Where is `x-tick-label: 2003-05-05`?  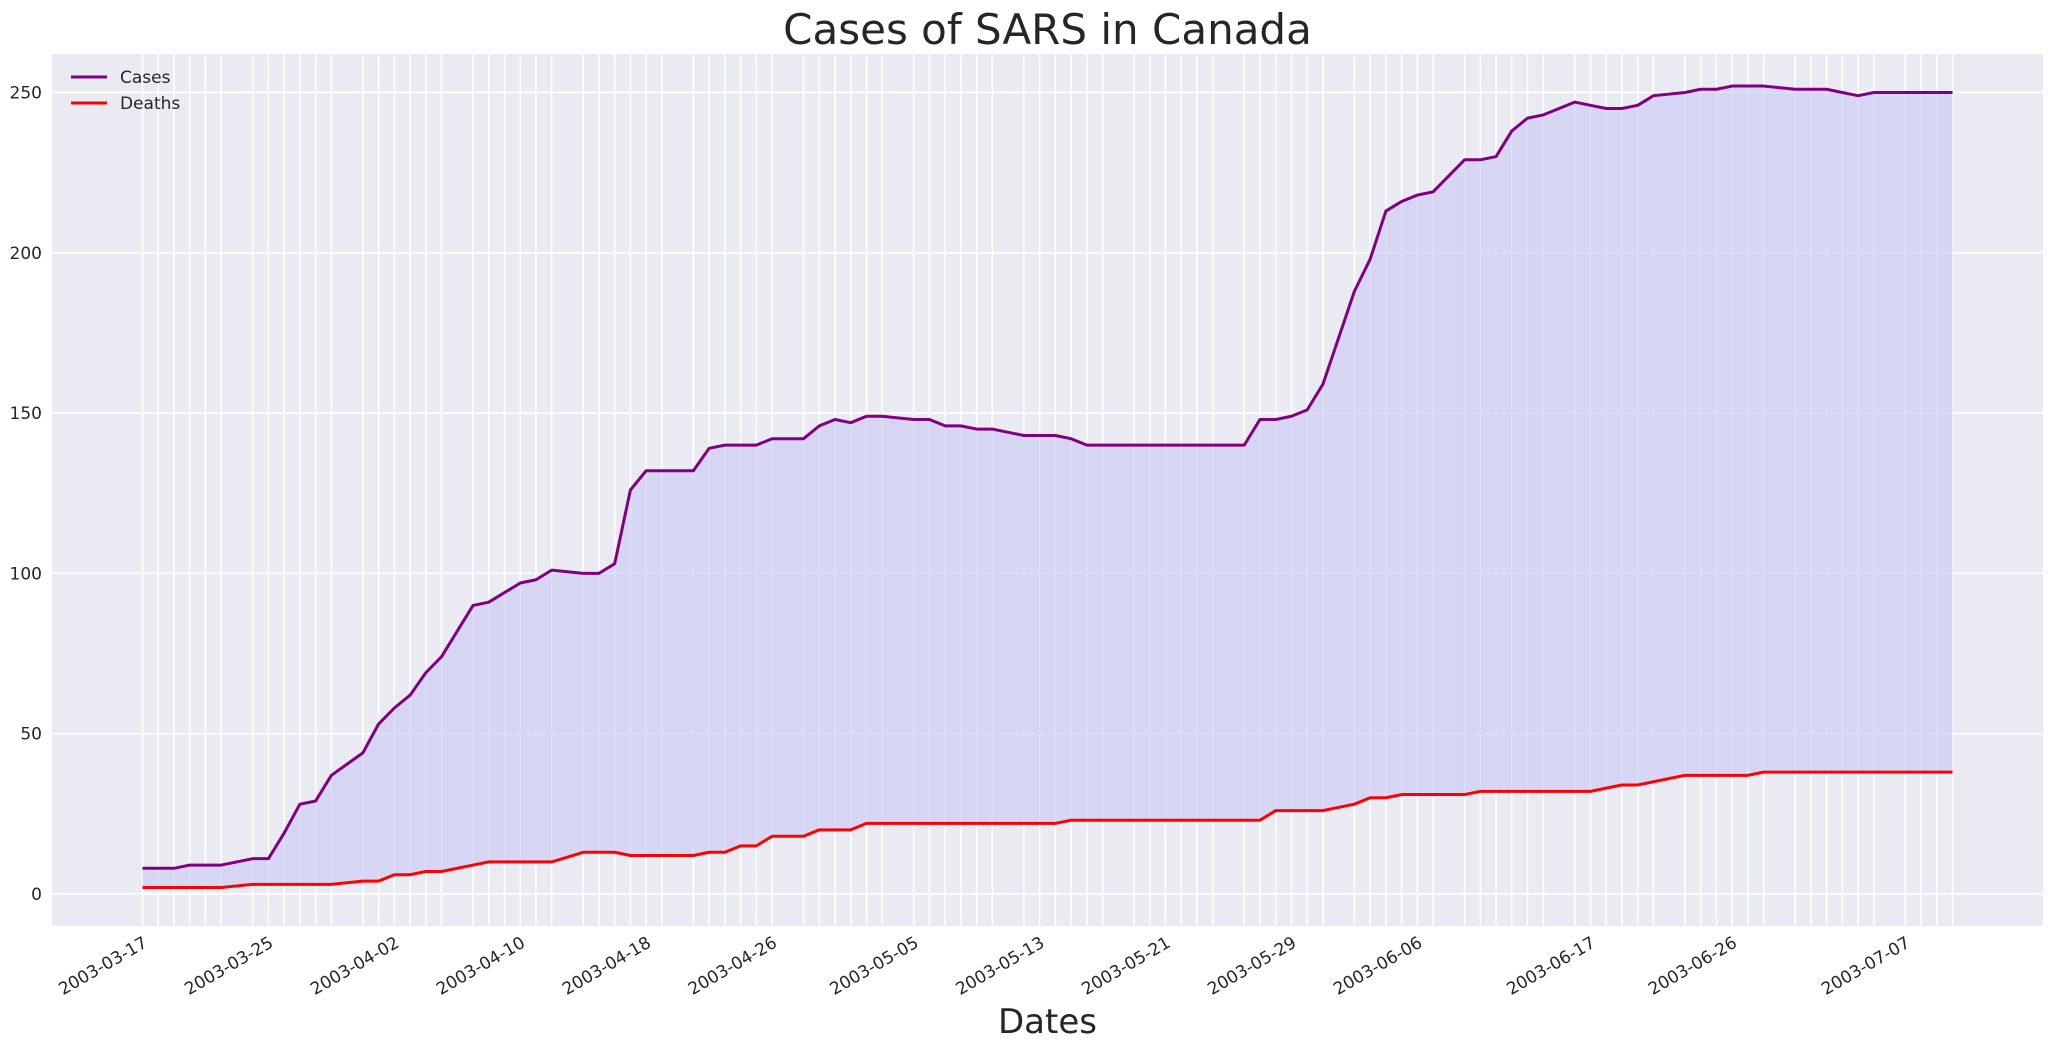
x-tick-label: 2003-05-05 is located at coordinates (875, 966).